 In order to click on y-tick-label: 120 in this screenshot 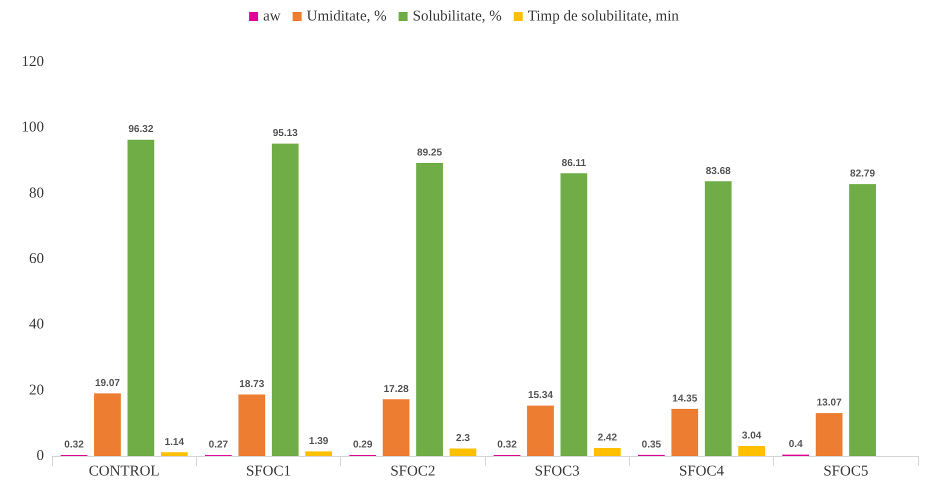, I will do `click(33, 62)`.